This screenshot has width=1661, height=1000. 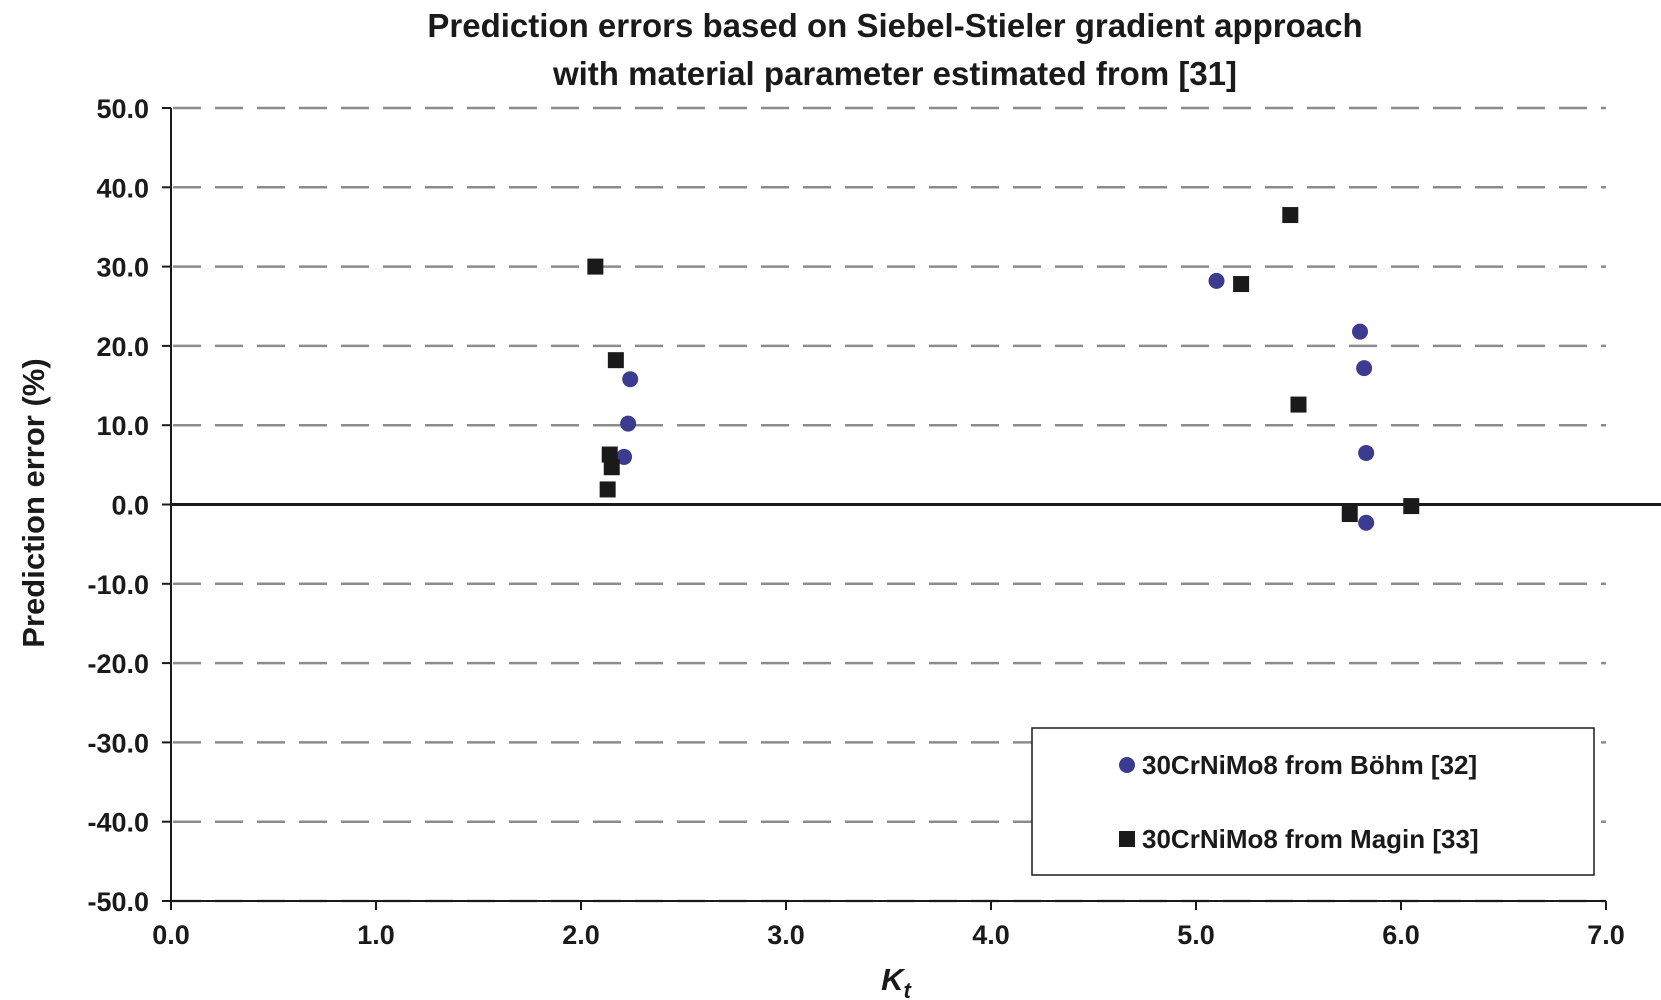 I want to click on x-axis-label-subscript: t, so click(x=908, y=989).